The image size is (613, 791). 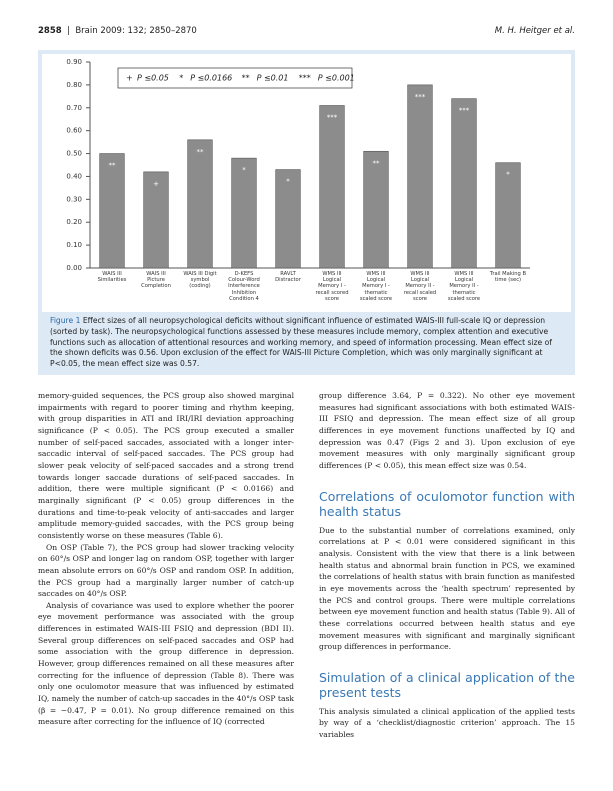 What do you see at coordinates (336, 78) in the screenshot?
I see `legend-label: P ≤0.001` at bounding box center [336, 78].